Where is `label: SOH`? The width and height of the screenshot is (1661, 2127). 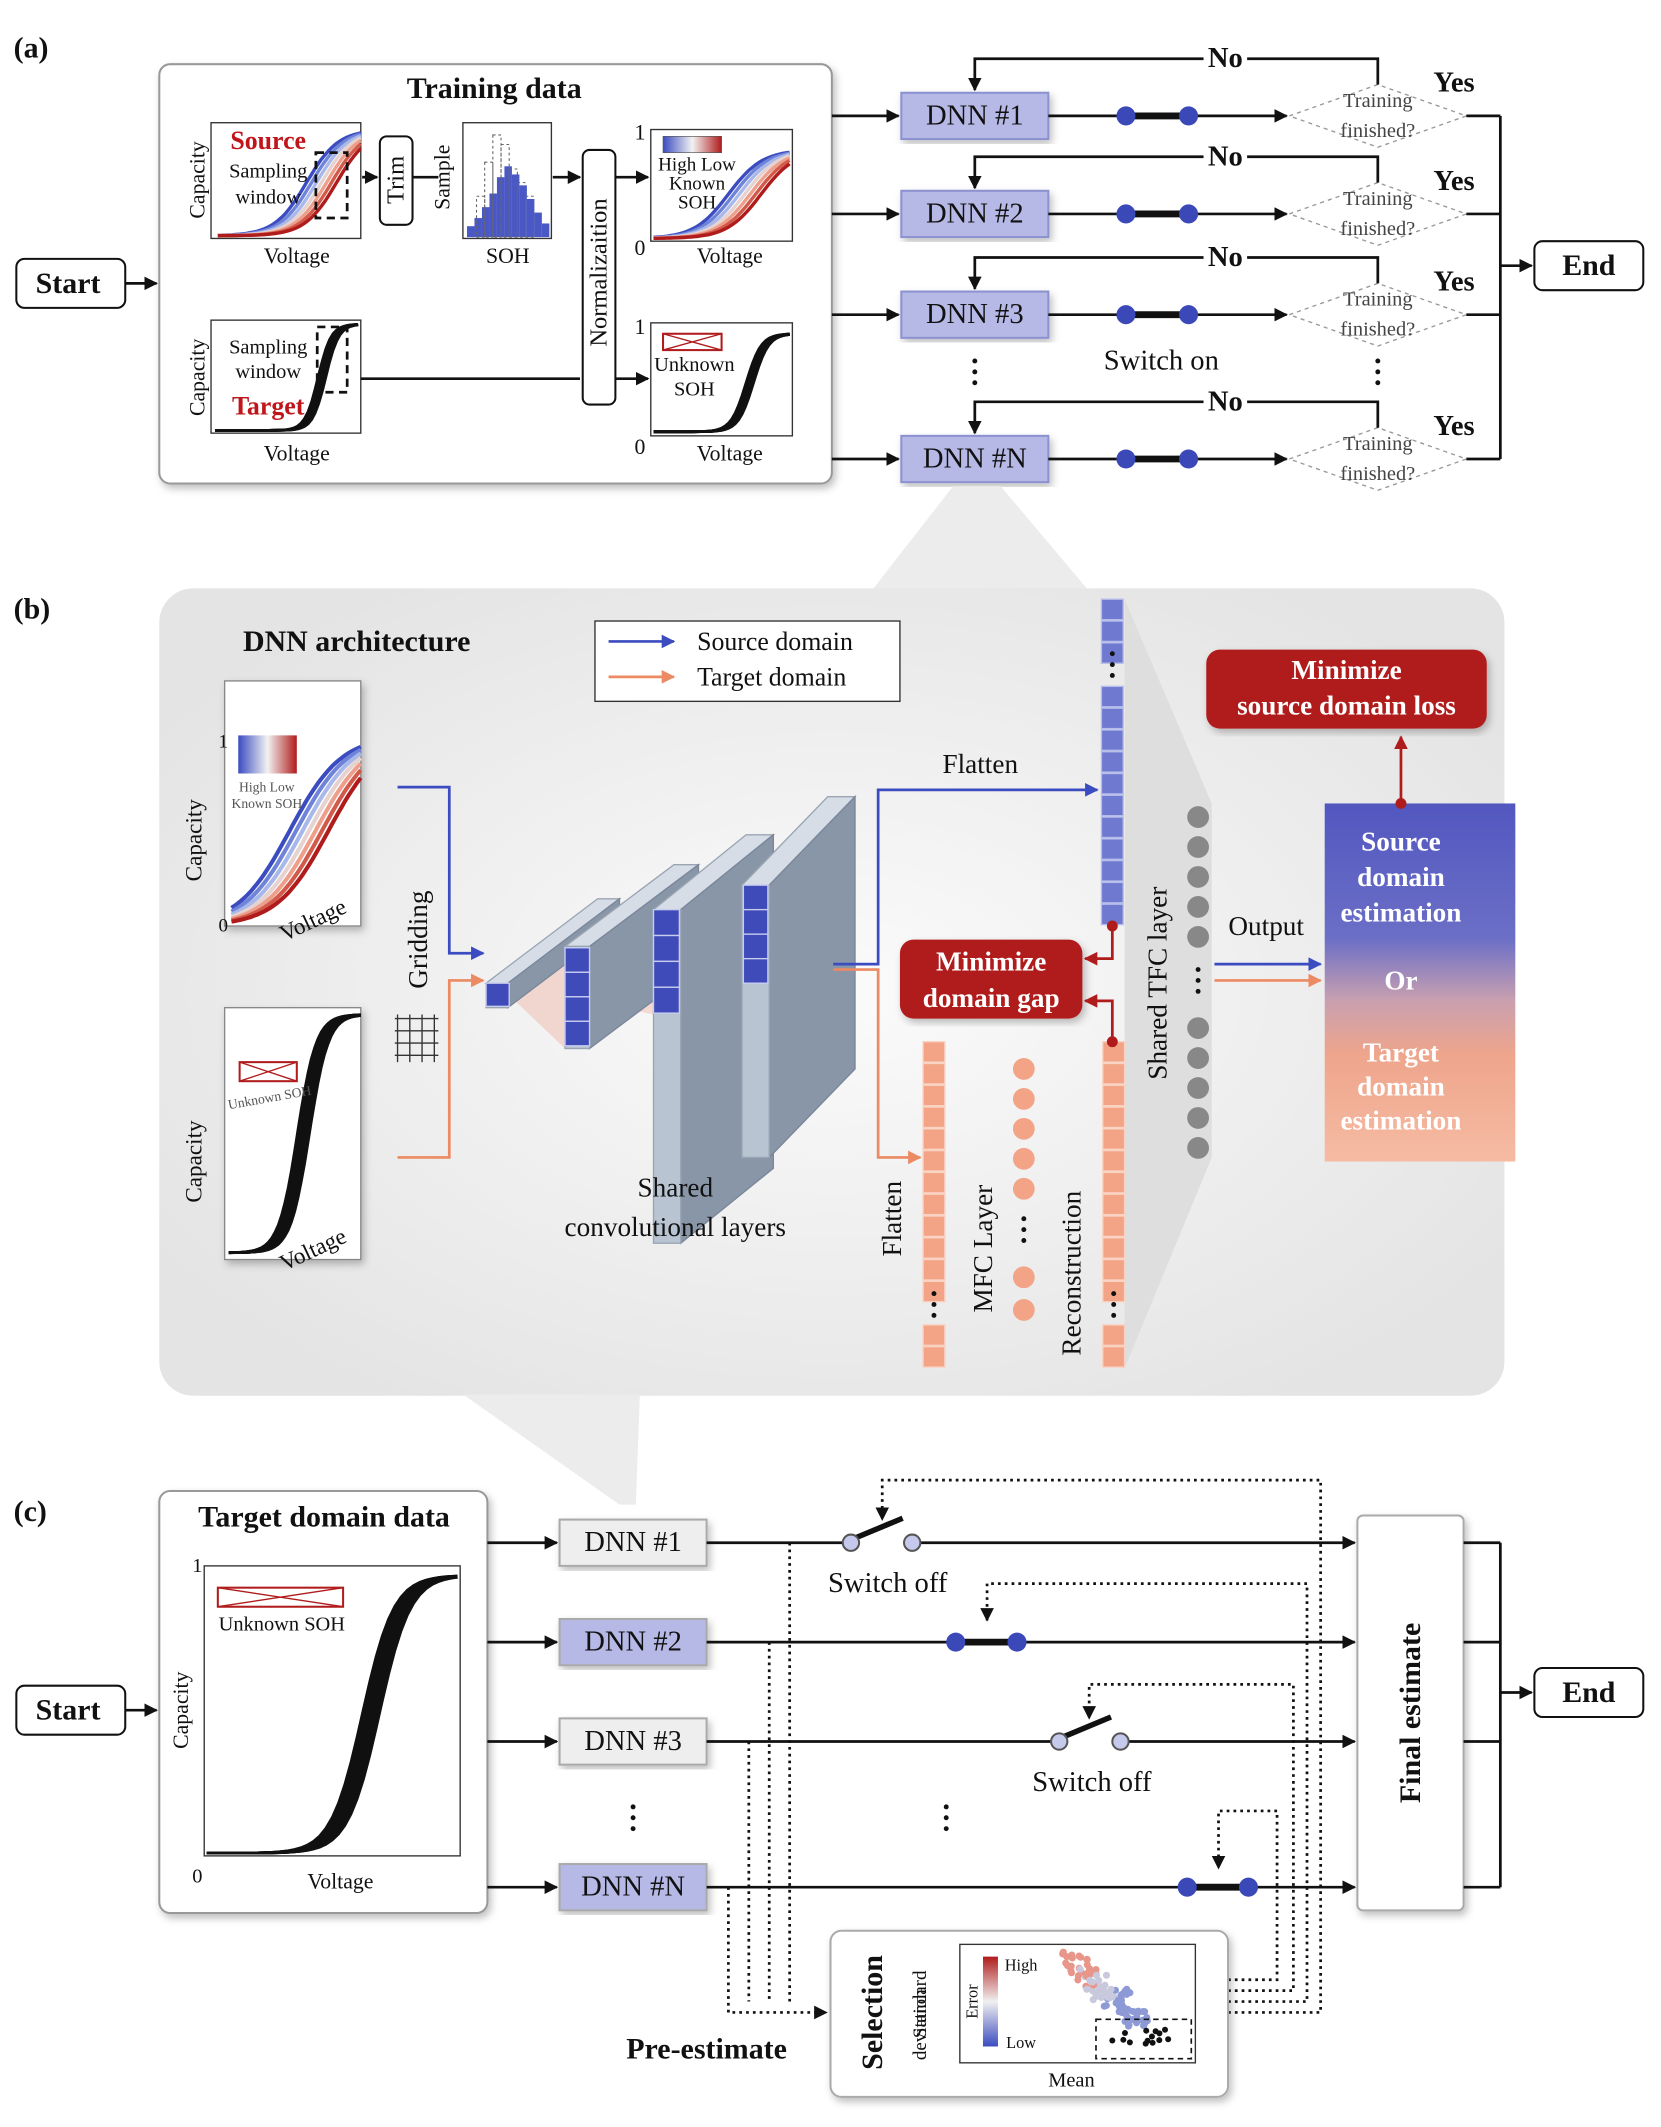 label: SOH is located at coordinates (694, 390).